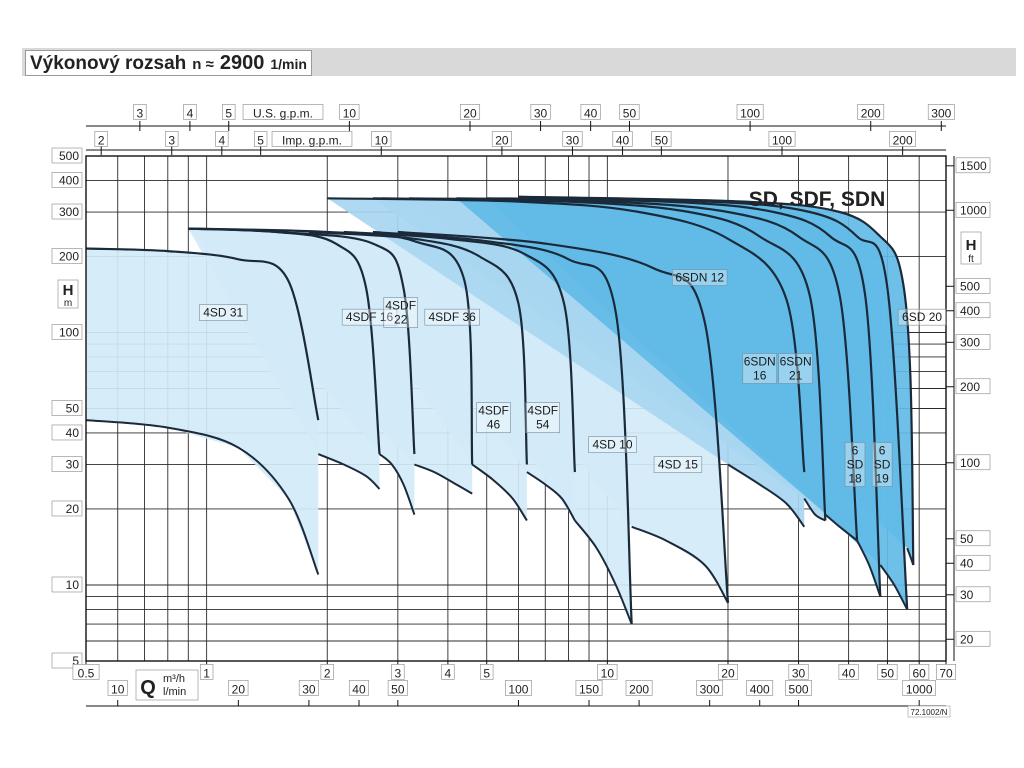 Image resolution: width=1024 pixels, height=768 pixels. Describe the element at coordinates (970, 387) in the screenshot. I see `y-right-tick-label: 200` at that location.